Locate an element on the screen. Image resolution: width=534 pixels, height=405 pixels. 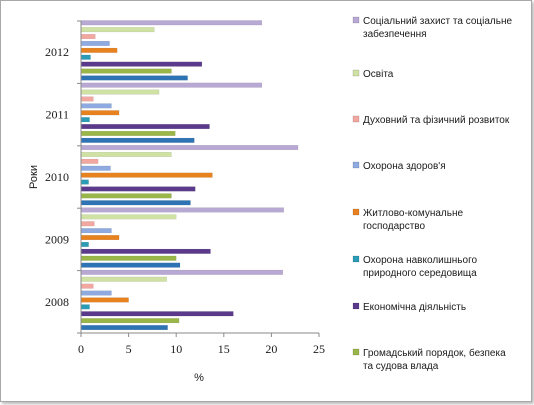
bar-2-2010 is located at coordinates (138, 189).